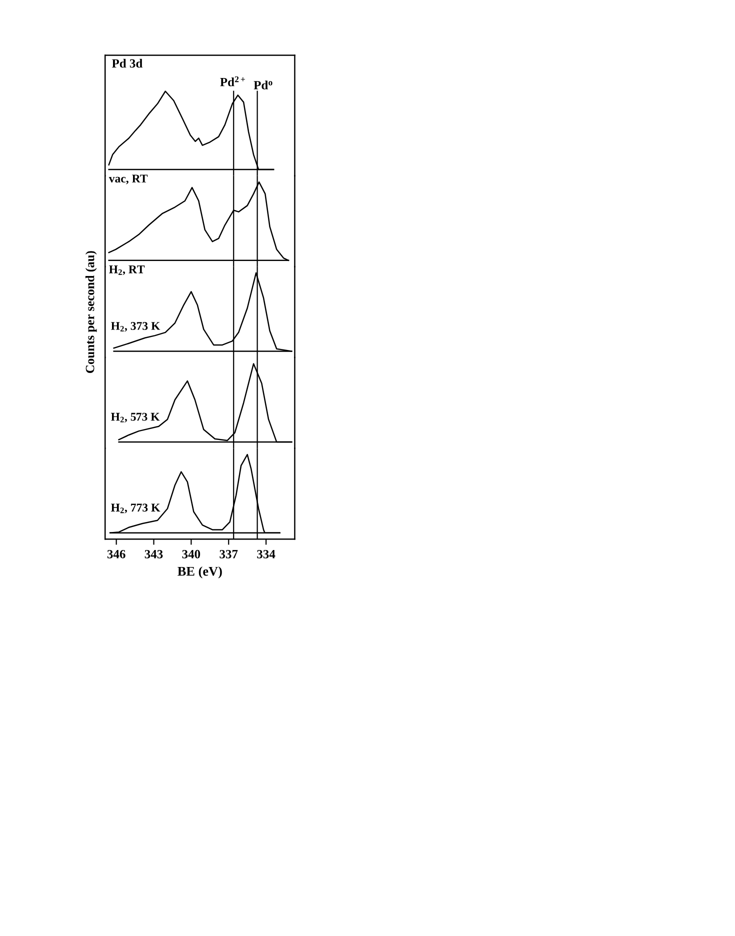  I want to click on x-tick-label: 337, so click(229, 554).